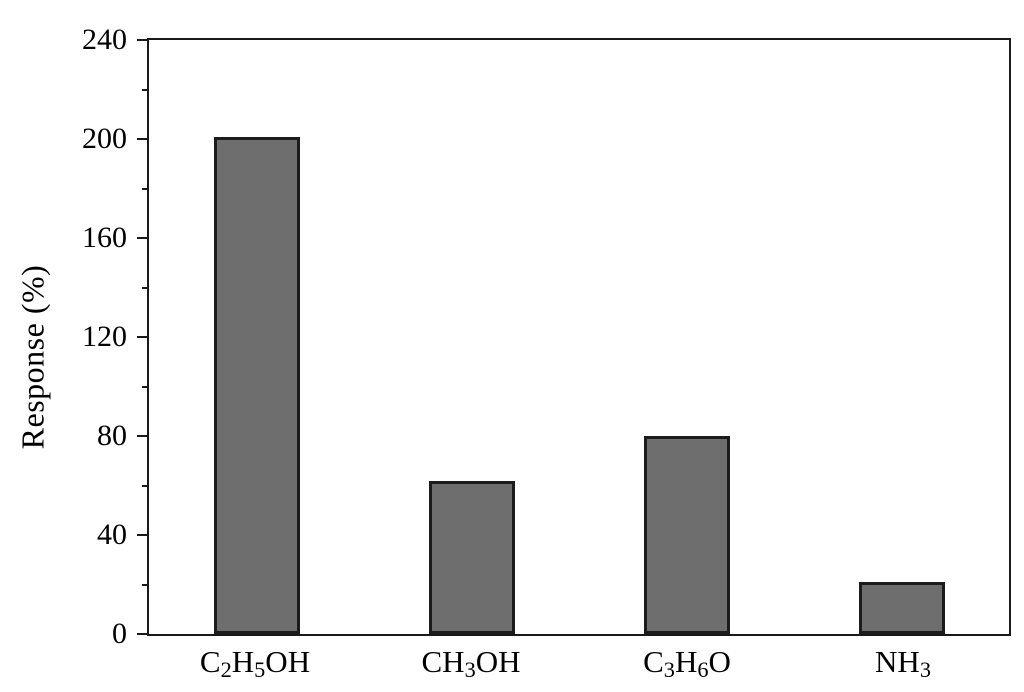 This screenshot has width=1024, height=692. What do you see at coordinates (104, 39) in the screenshot?
I see `y-axis-tick-label: 240` at bounding box center [104, 39].